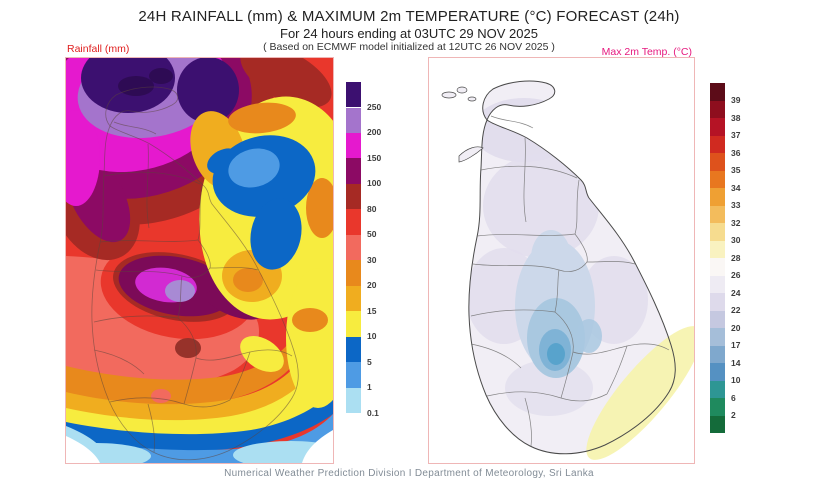 The width and height of the screenshot is (818, 490). What do you see at coordinates (372, 234) in the screenshot?
I see `colorbar-label: 50` at bounding box center [372, 234].